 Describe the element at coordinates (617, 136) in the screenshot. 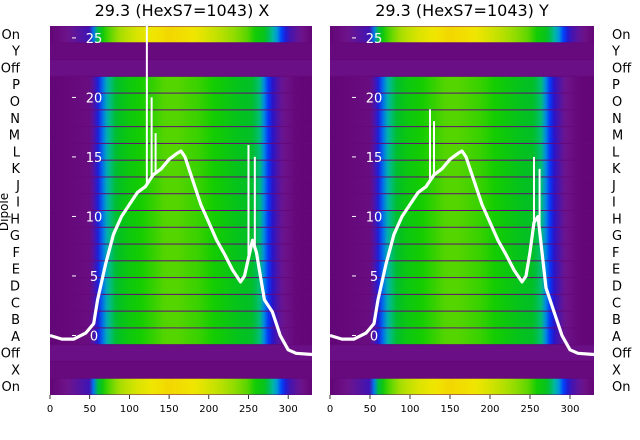

I see `row-label: M` at that location.